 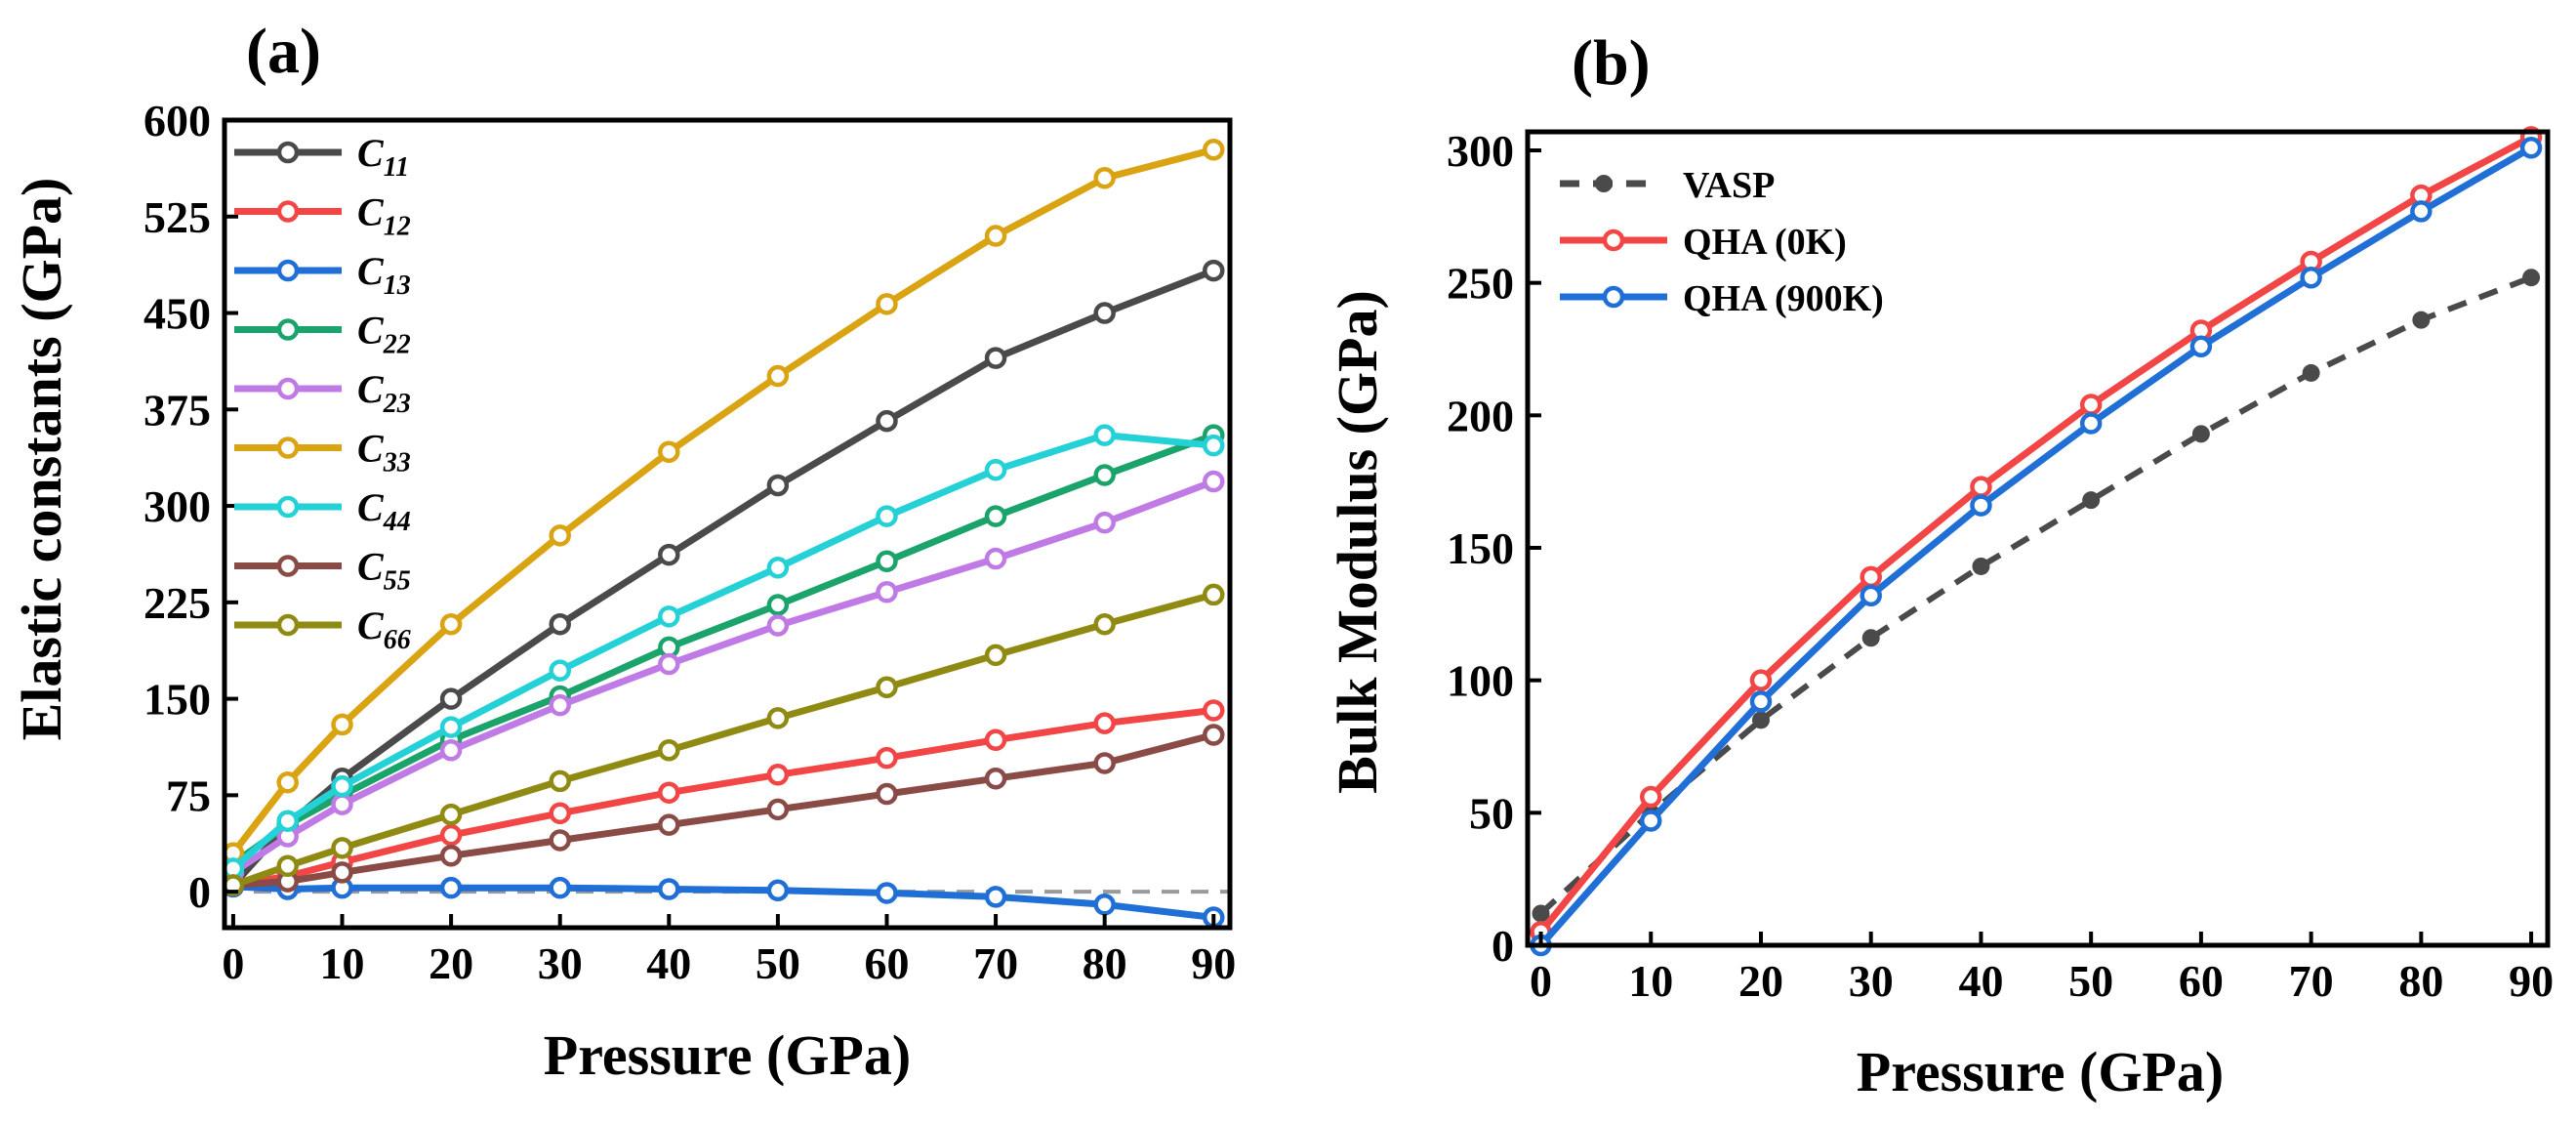 What do you see at coordinates (384, 571) in the screenshot?
I see `a-legend-label: C55` at bounding box center [384, 571].